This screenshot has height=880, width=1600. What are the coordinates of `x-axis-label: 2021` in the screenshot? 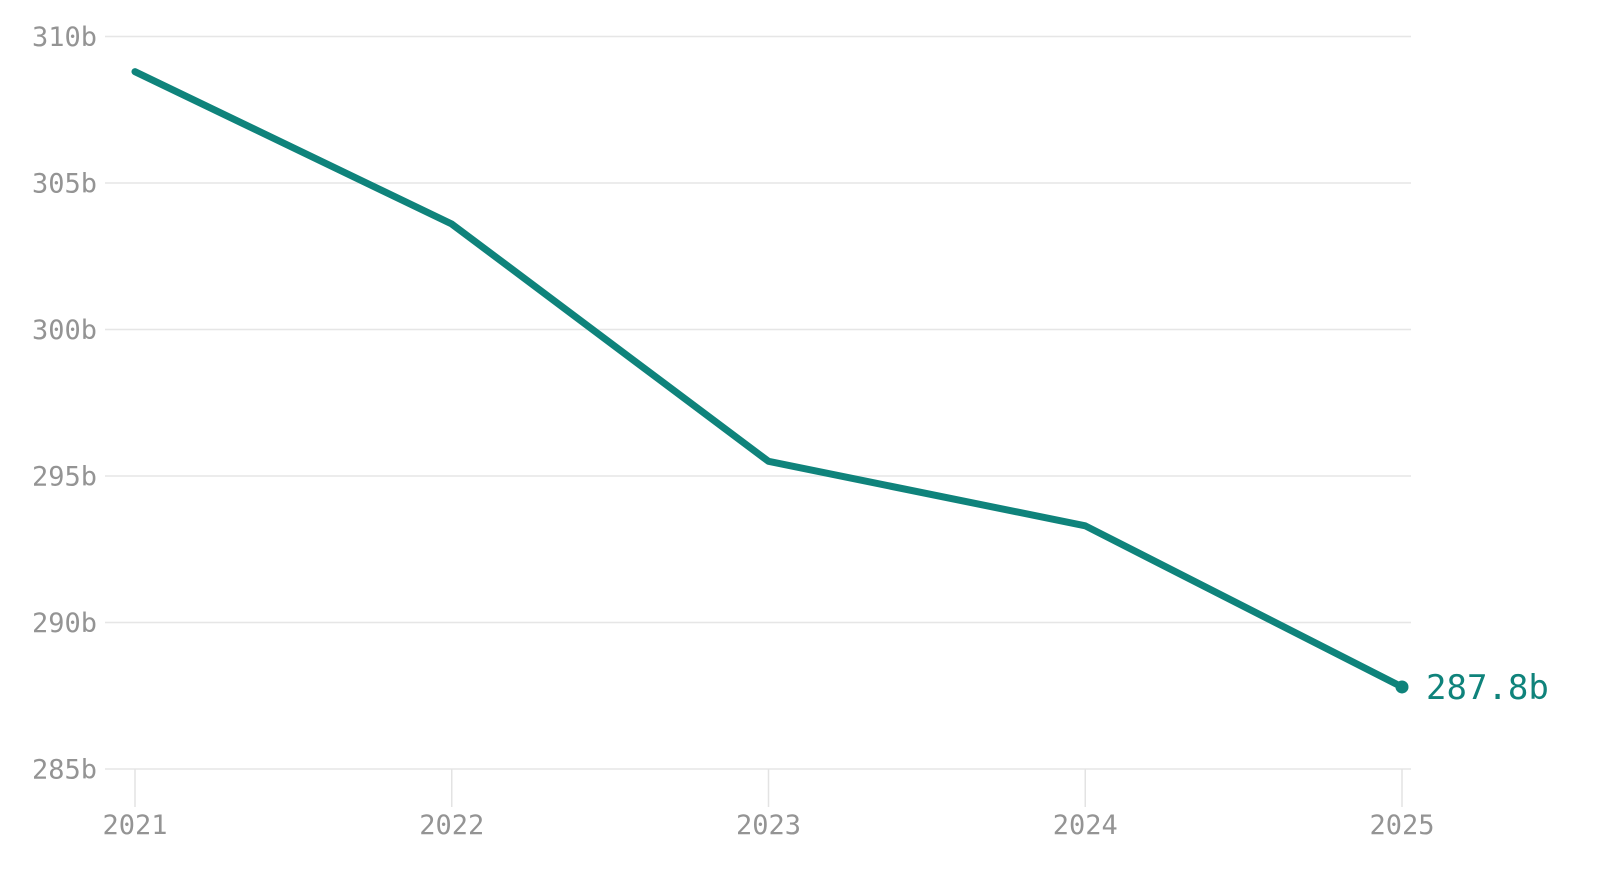 It's located at (134, 825).